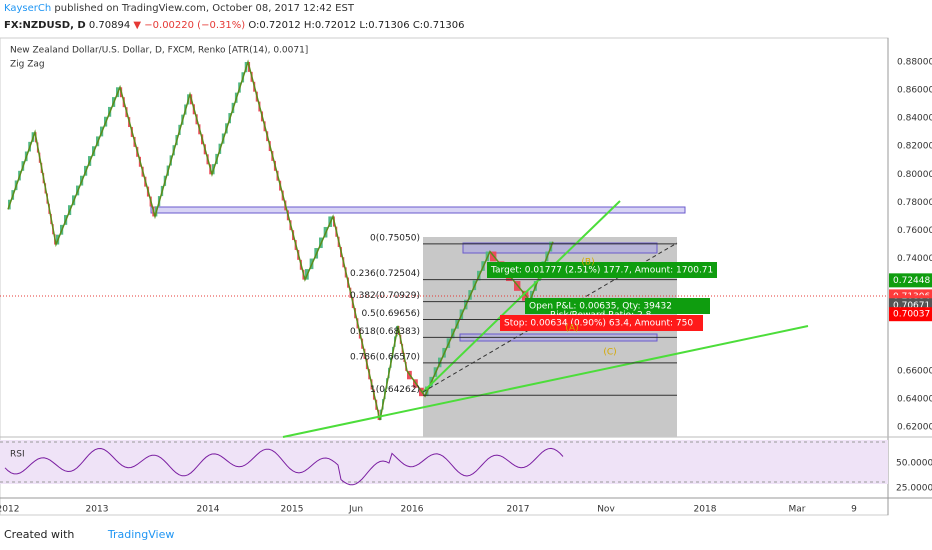 The height and width of the screenshot is (550, 932). Describe the element at coordinates (284, 466) in the screenshot. I see `rsi-line` at that location.